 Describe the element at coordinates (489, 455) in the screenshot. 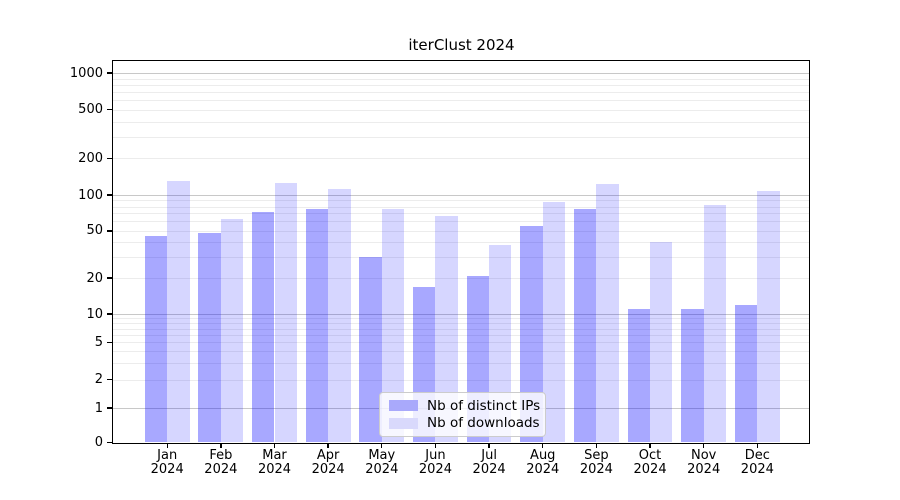

I see `x-tick-month: Jul` at that location.